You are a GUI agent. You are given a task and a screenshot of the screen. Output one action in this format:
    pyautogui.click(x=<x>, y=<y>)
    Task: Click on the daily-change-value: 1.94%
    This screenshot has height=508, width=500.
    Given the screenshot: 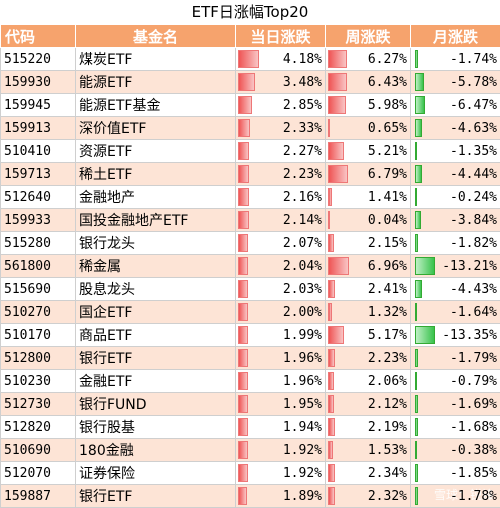 What is the action you would take?
    pyautogui.click(x=302, y=427)
    